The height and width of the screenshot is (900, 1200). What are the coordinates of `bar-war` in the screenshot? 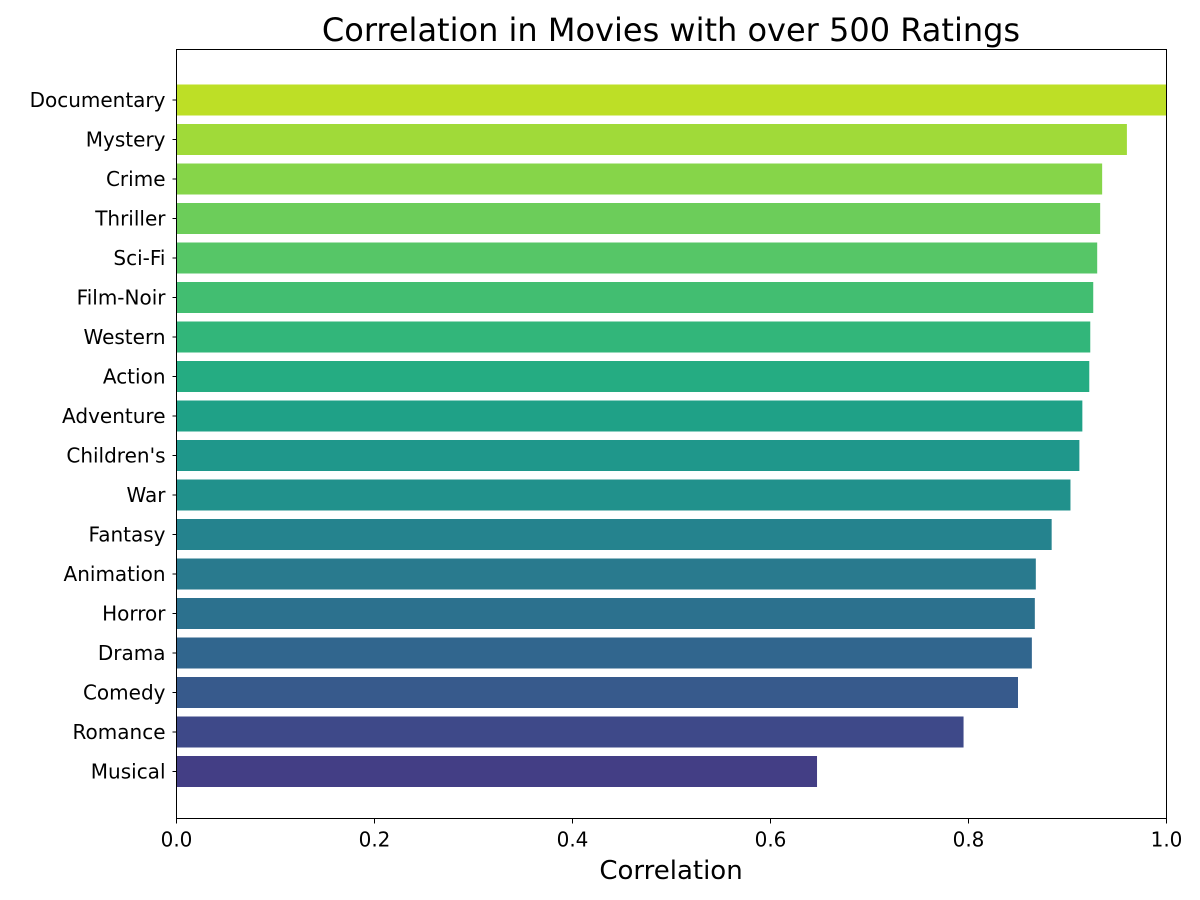 It's located at (623, 495).